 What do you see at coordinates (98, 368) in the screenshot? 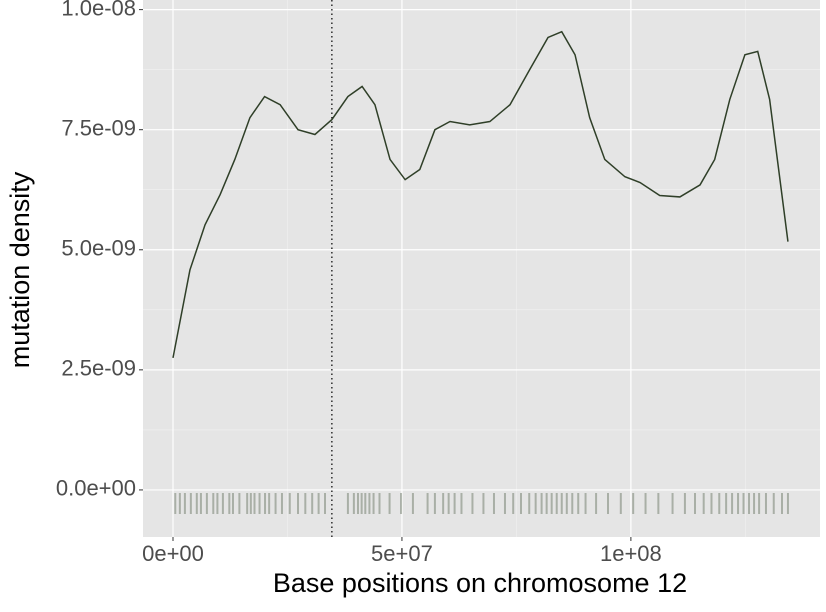
I see `y-tick-label: 2.5e-09` at bounding box center [98, 368].